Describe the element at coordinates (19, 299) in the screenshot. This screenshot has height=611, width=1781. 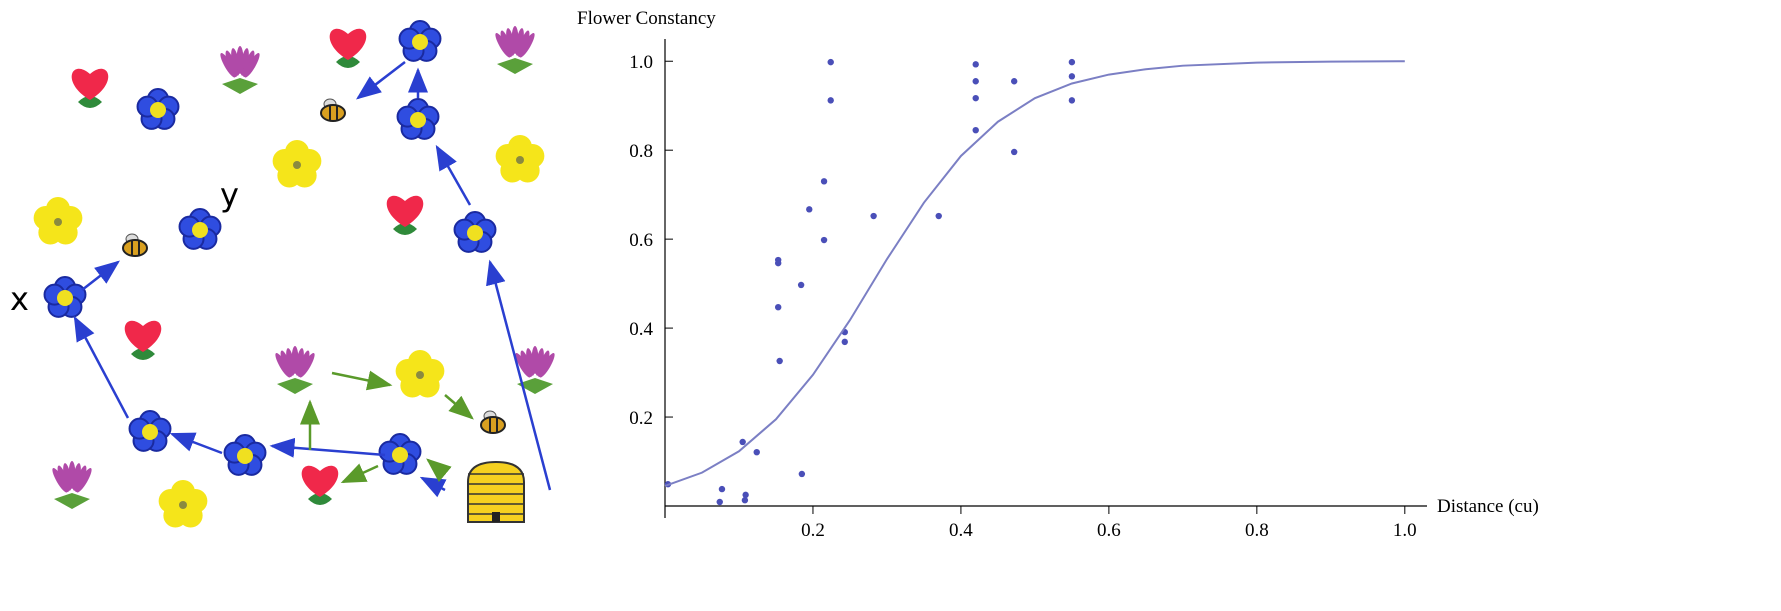
I see `flower-label: x` at that location.